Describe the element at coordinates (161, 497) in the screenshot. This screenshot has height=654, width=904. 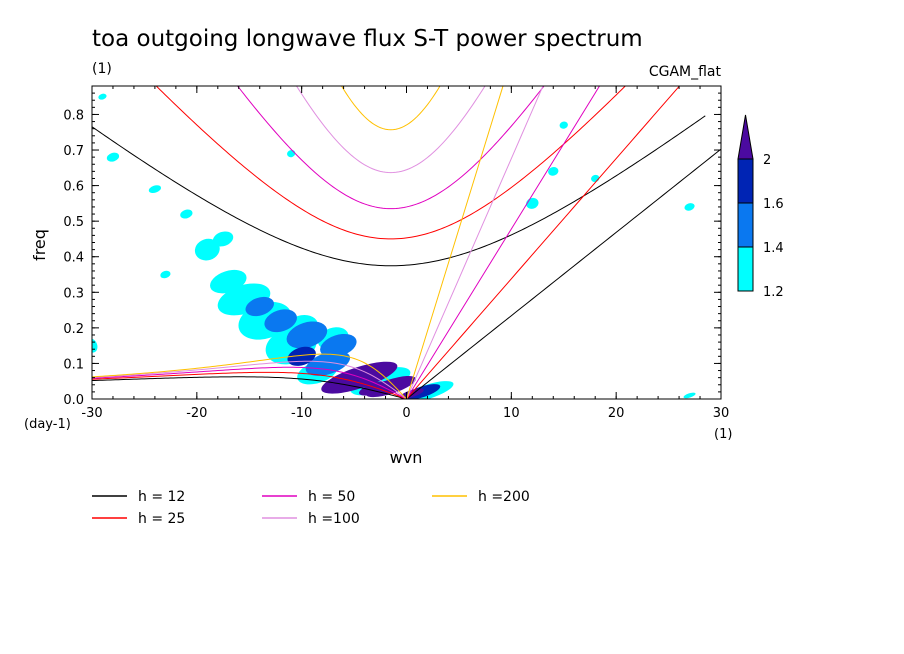
I see `legend-label: h = 12` at that location.